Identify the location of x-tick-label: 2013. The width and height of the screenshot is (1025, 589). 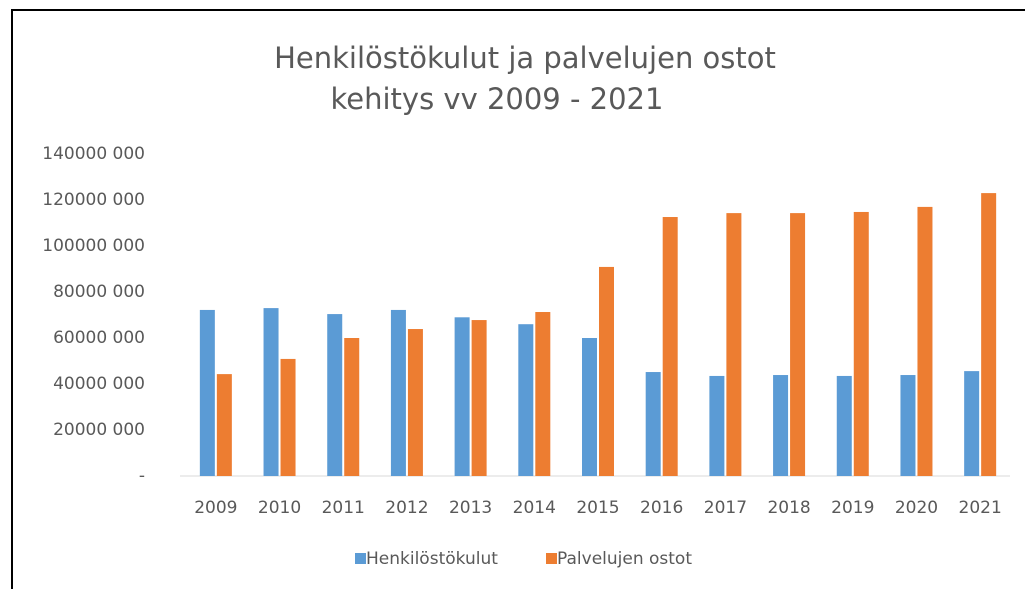
(470, 508).